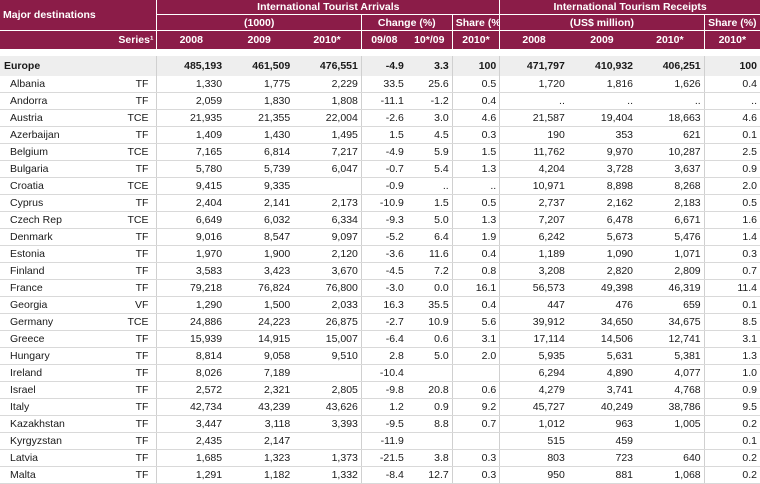  I want to click on value-cell: 5.4, so click(429, 169).